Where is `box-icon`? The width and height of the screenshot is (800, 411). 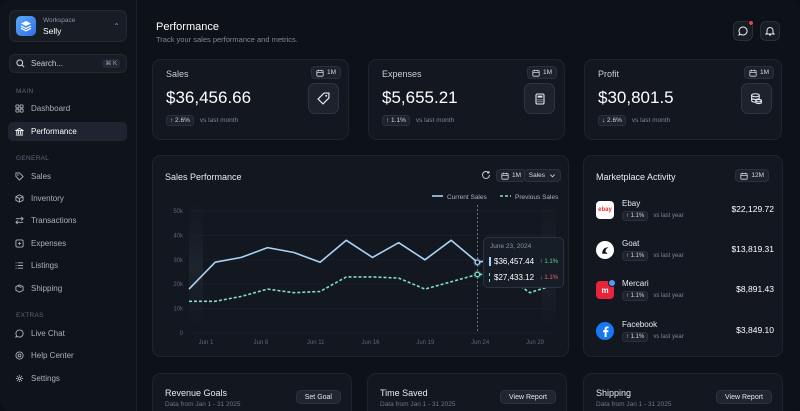 box-icon is located at coordinates (19, 198).